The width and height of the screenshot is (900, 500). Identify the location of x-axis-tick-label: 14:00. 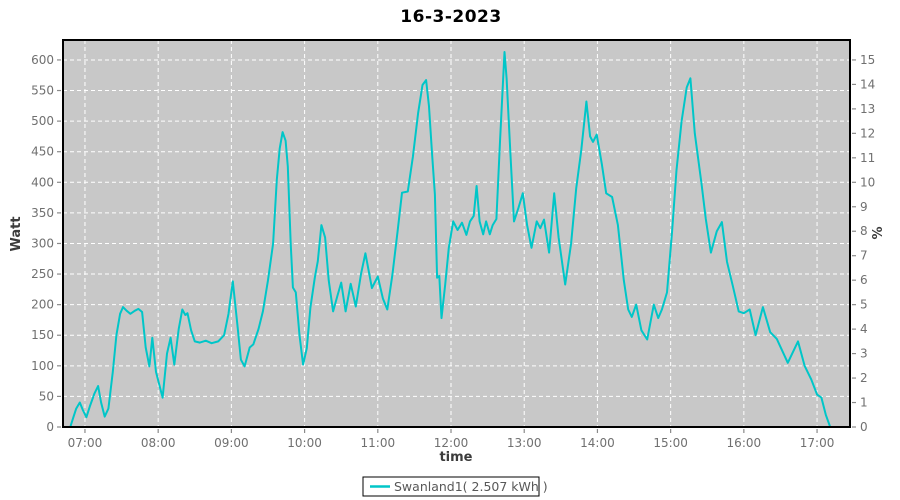
(597, 443).